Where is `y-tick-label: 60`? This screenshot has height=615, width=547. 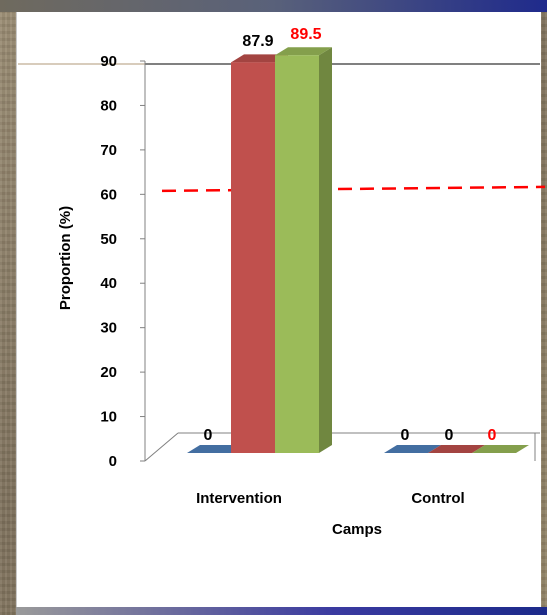
y-tick-label: 60 is located at coordinates (108, 194).